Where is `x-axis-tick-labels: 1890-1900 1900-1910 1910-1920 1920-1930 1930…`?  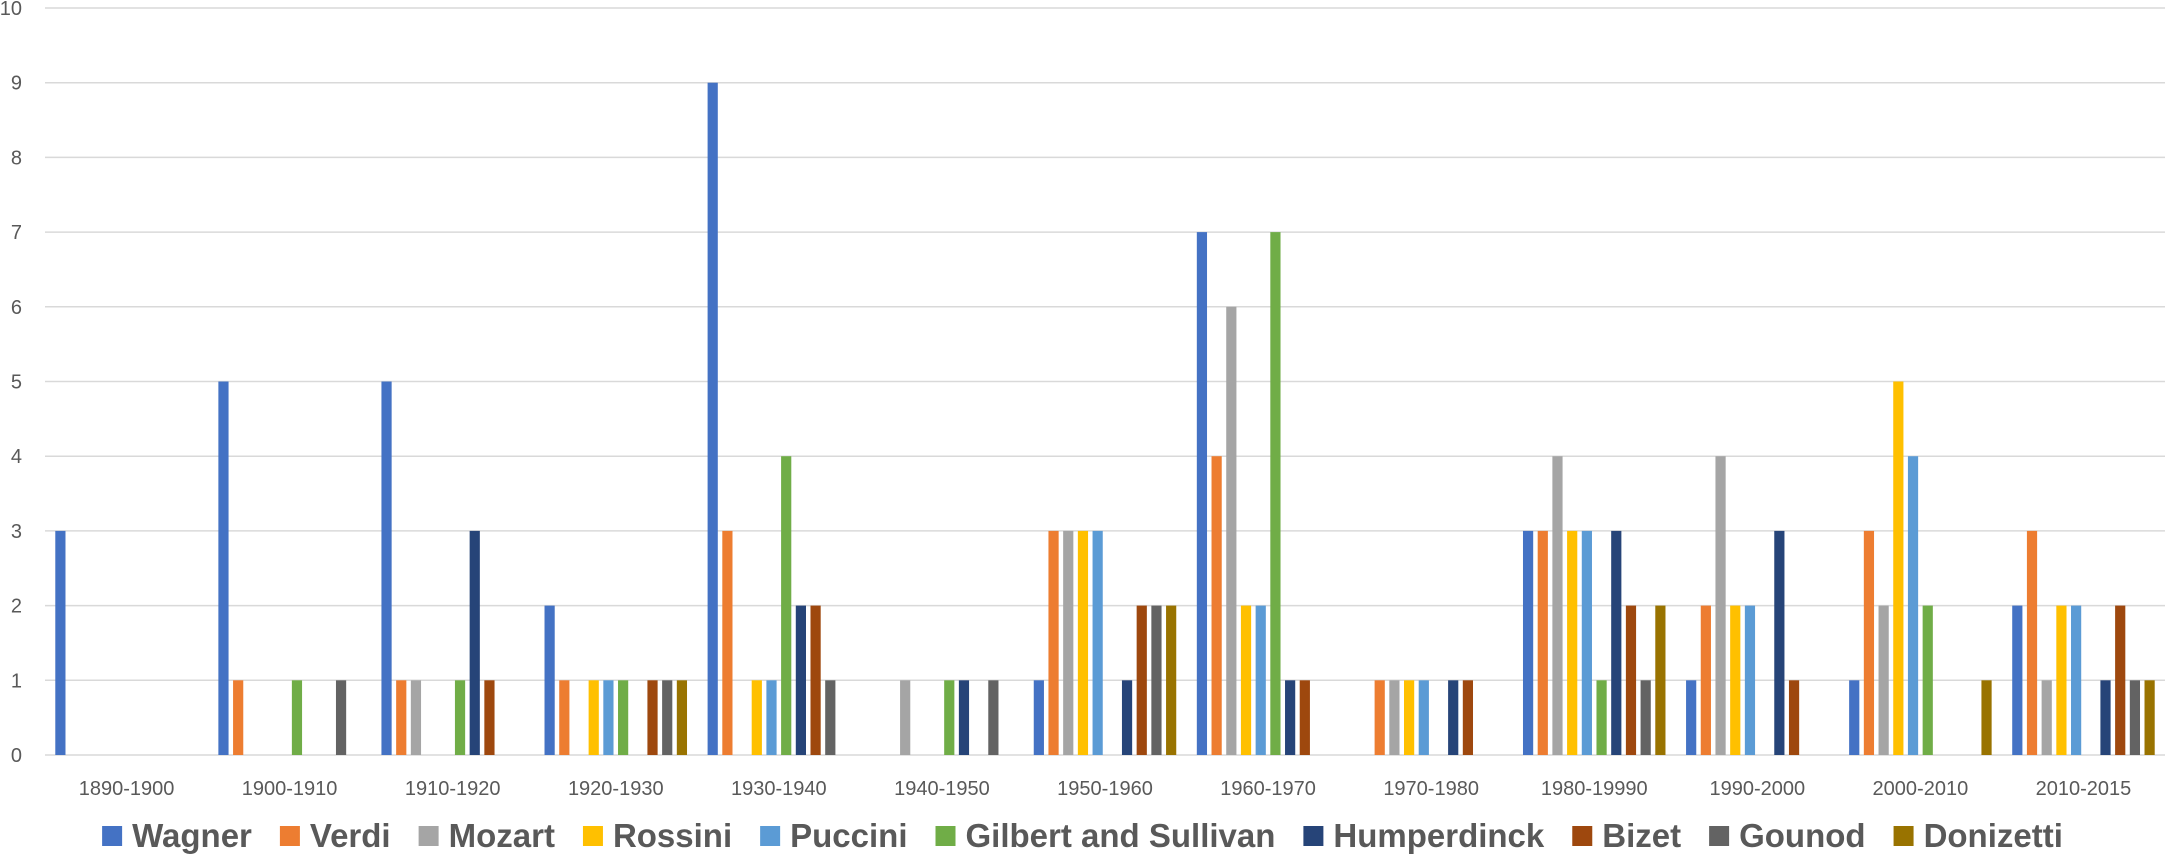
x-axis-tick-labels: 1890-1900 1900-1910 1910-1920 1920-1930 1930… is located at coordinates (1105, 789).